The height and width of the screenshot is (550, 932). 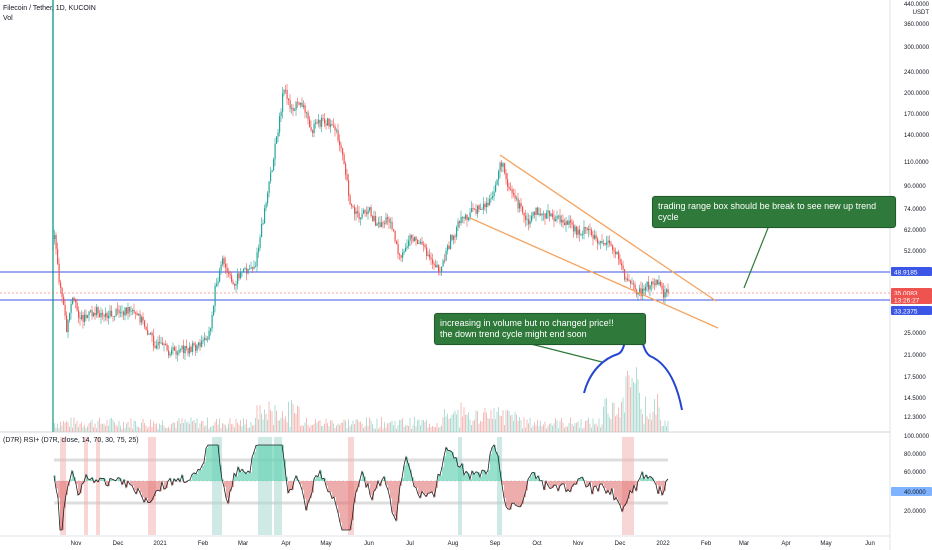 I want to click on volume-label: Vol, so click(x=8, y=18).